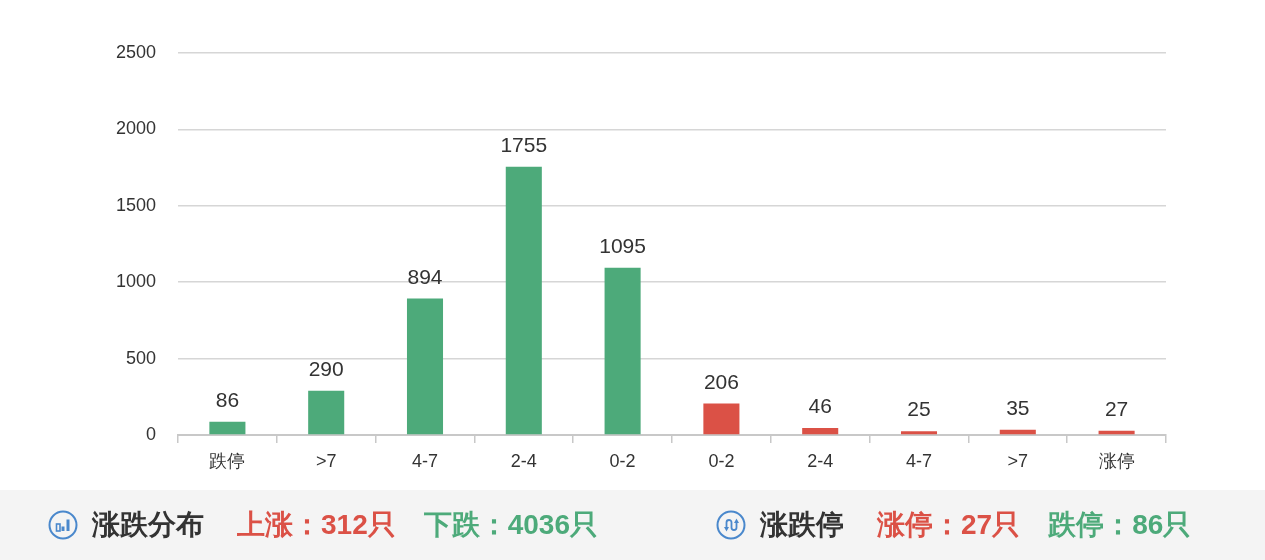 The height and width of the screenshot is (560, 1265). What do you see at coordinates (949, 525) in the screenshot?
I see `text: 涨停：27只` at bounding box center [949, 525].